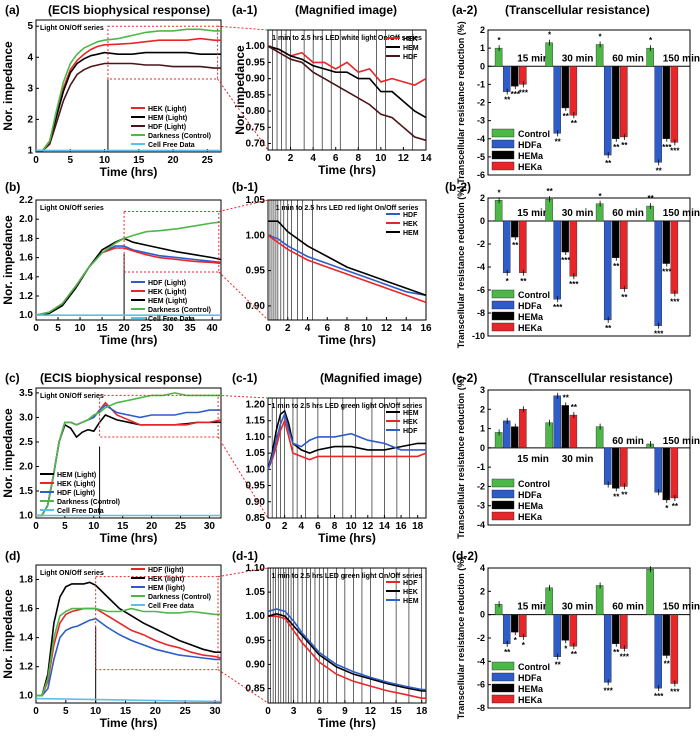  What do you see at coordinates (461, 102) in the screenshot?
I see `y-axis-label: Transcellular resistance reduction (%)` at bounding box center [461, 102].